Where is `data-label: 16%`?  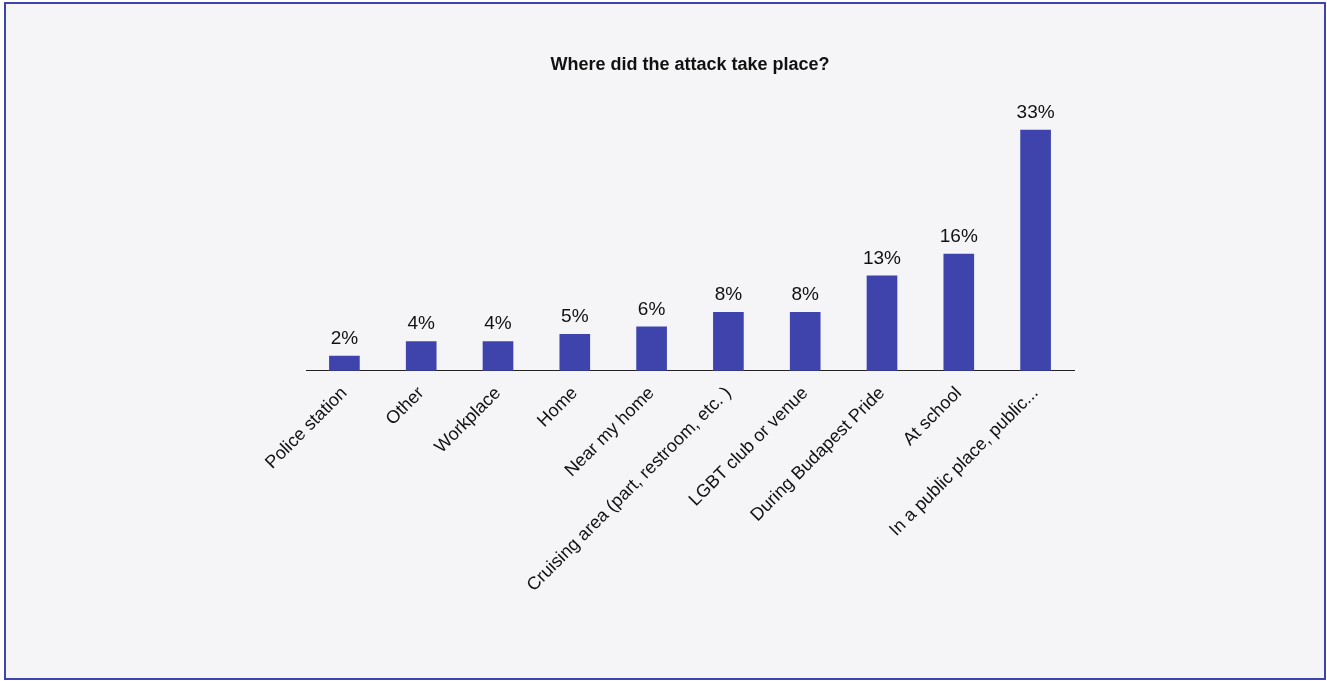
data-label: 16% is located at coordinates (958, 235).